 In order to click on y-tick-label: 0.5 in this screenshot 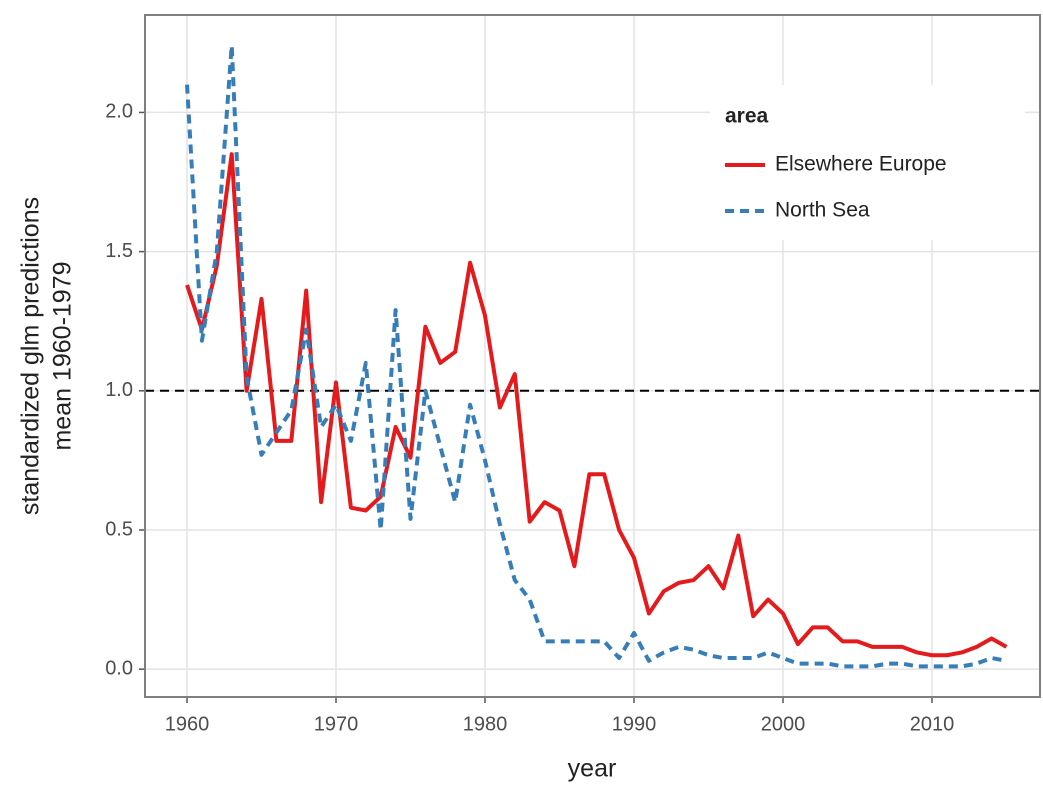, I will do `click(119, 529)`.